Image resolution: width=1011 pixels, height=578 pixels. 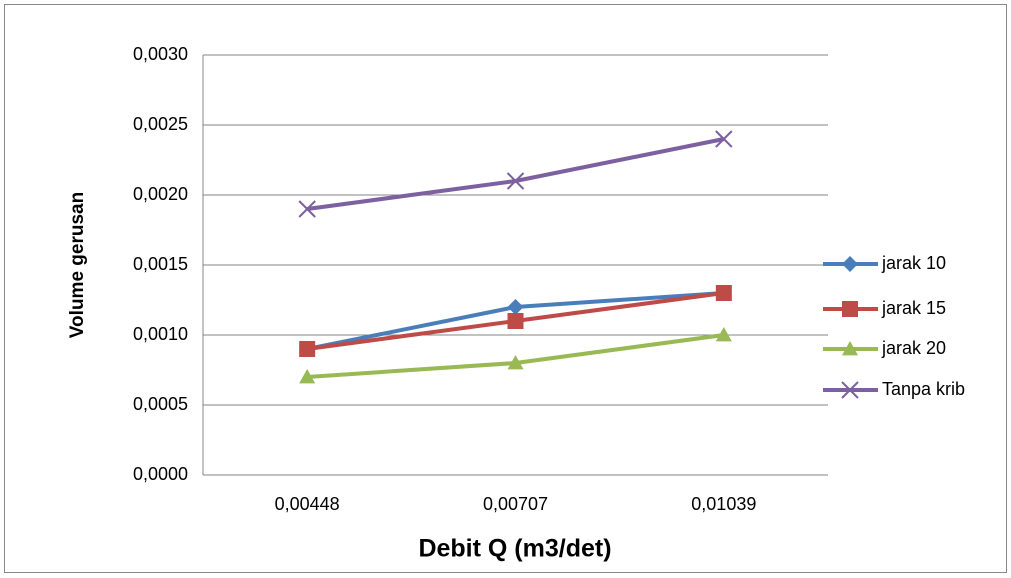 What do you see at coordinates (160, 404) in the screenshot?
I see `y-tick-label: 0,0005` at bounding box center [160, 404].